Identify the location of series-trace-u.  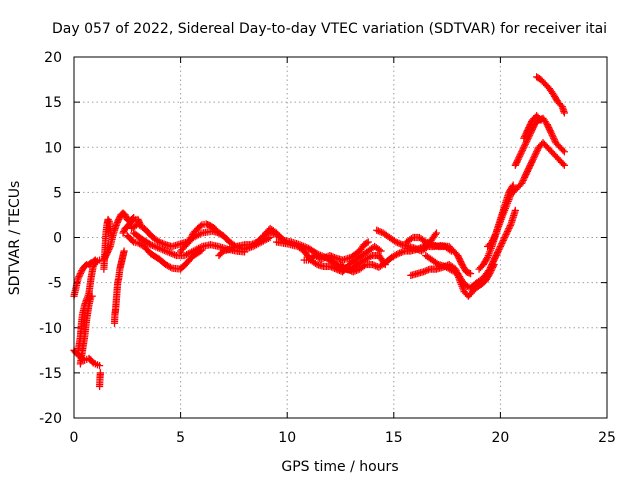
(452, 280).